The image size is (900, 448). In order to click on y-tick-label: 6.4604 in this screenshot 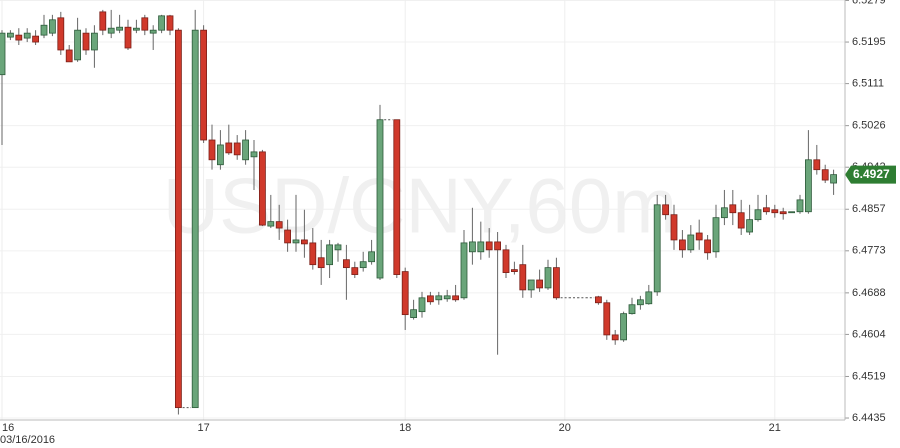, I will do `click(869, 334)`.